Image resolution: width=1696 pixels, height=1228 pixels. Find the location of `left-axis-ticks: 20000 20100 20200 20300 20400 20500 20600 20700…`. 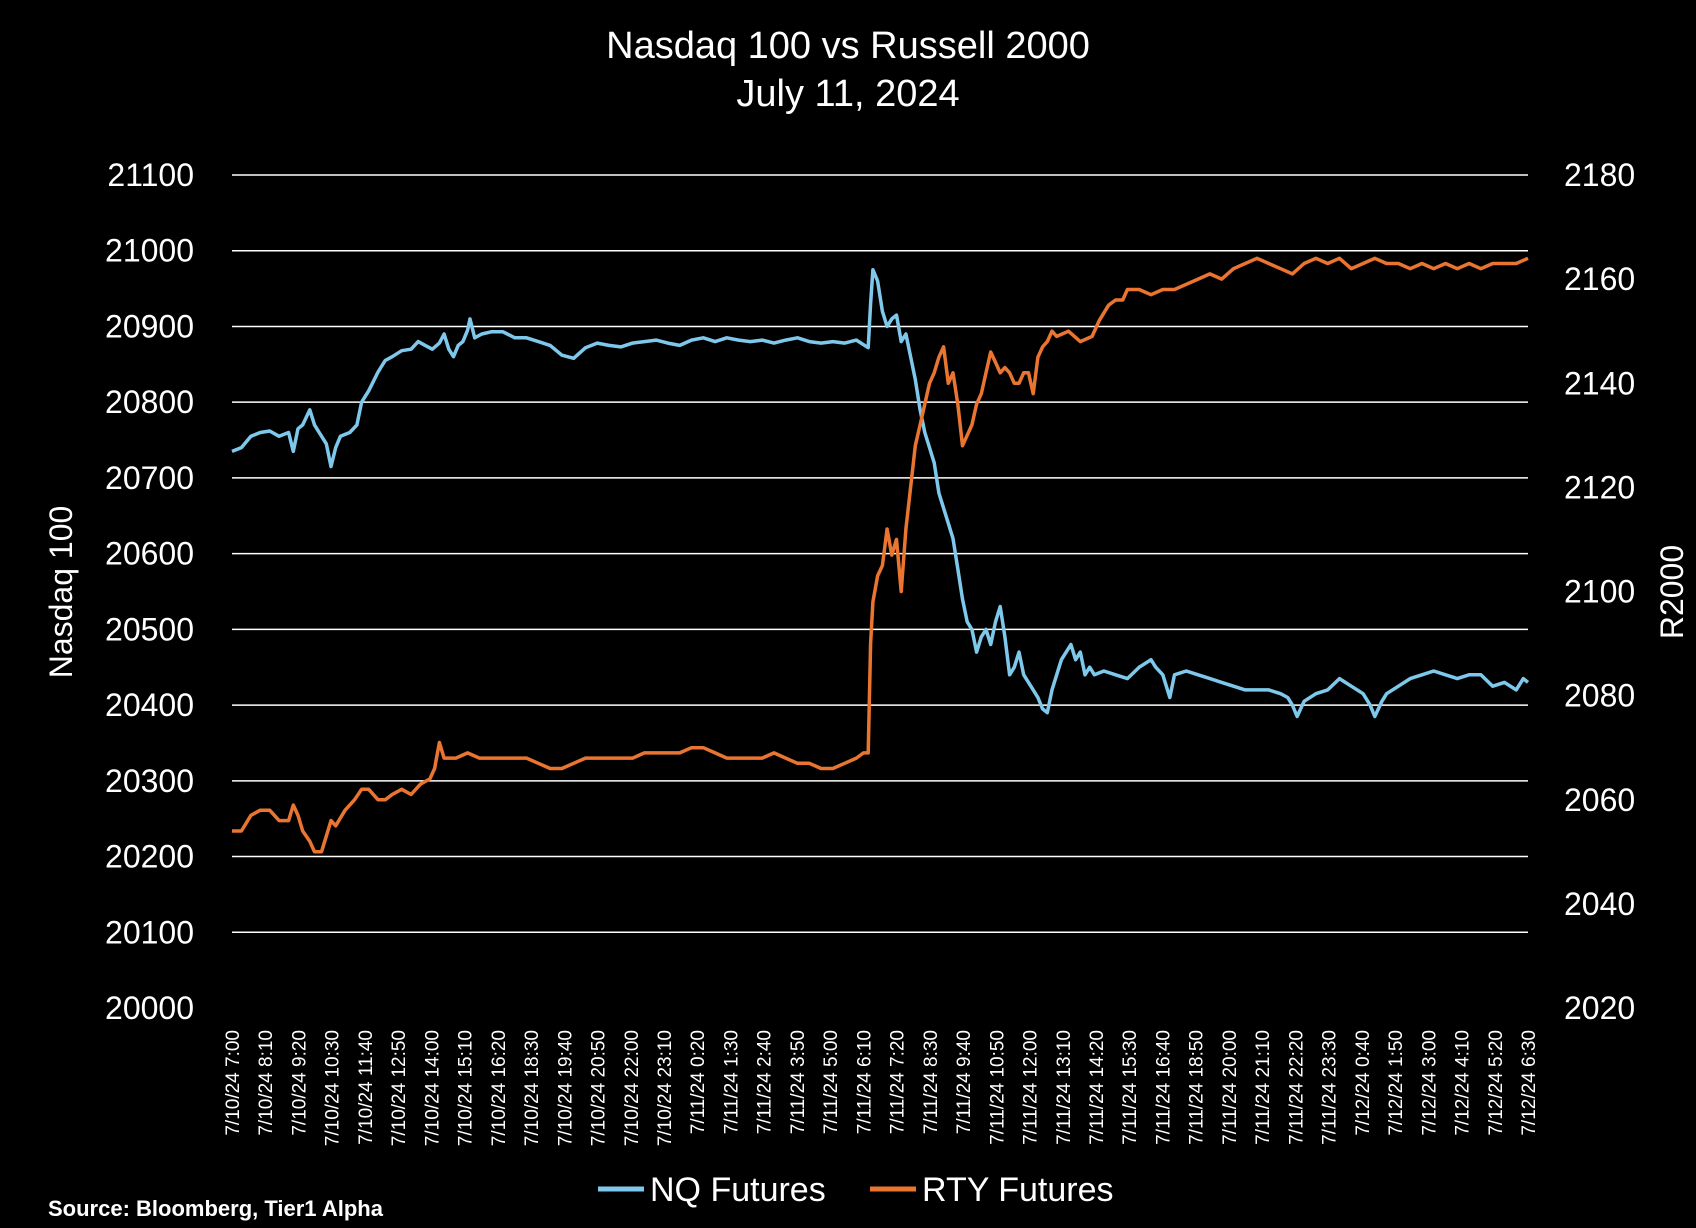

left-axis-ticks: 20000 20100 20200 20300 20400 20500 20600 20700… is located at coordinates (149, 591).